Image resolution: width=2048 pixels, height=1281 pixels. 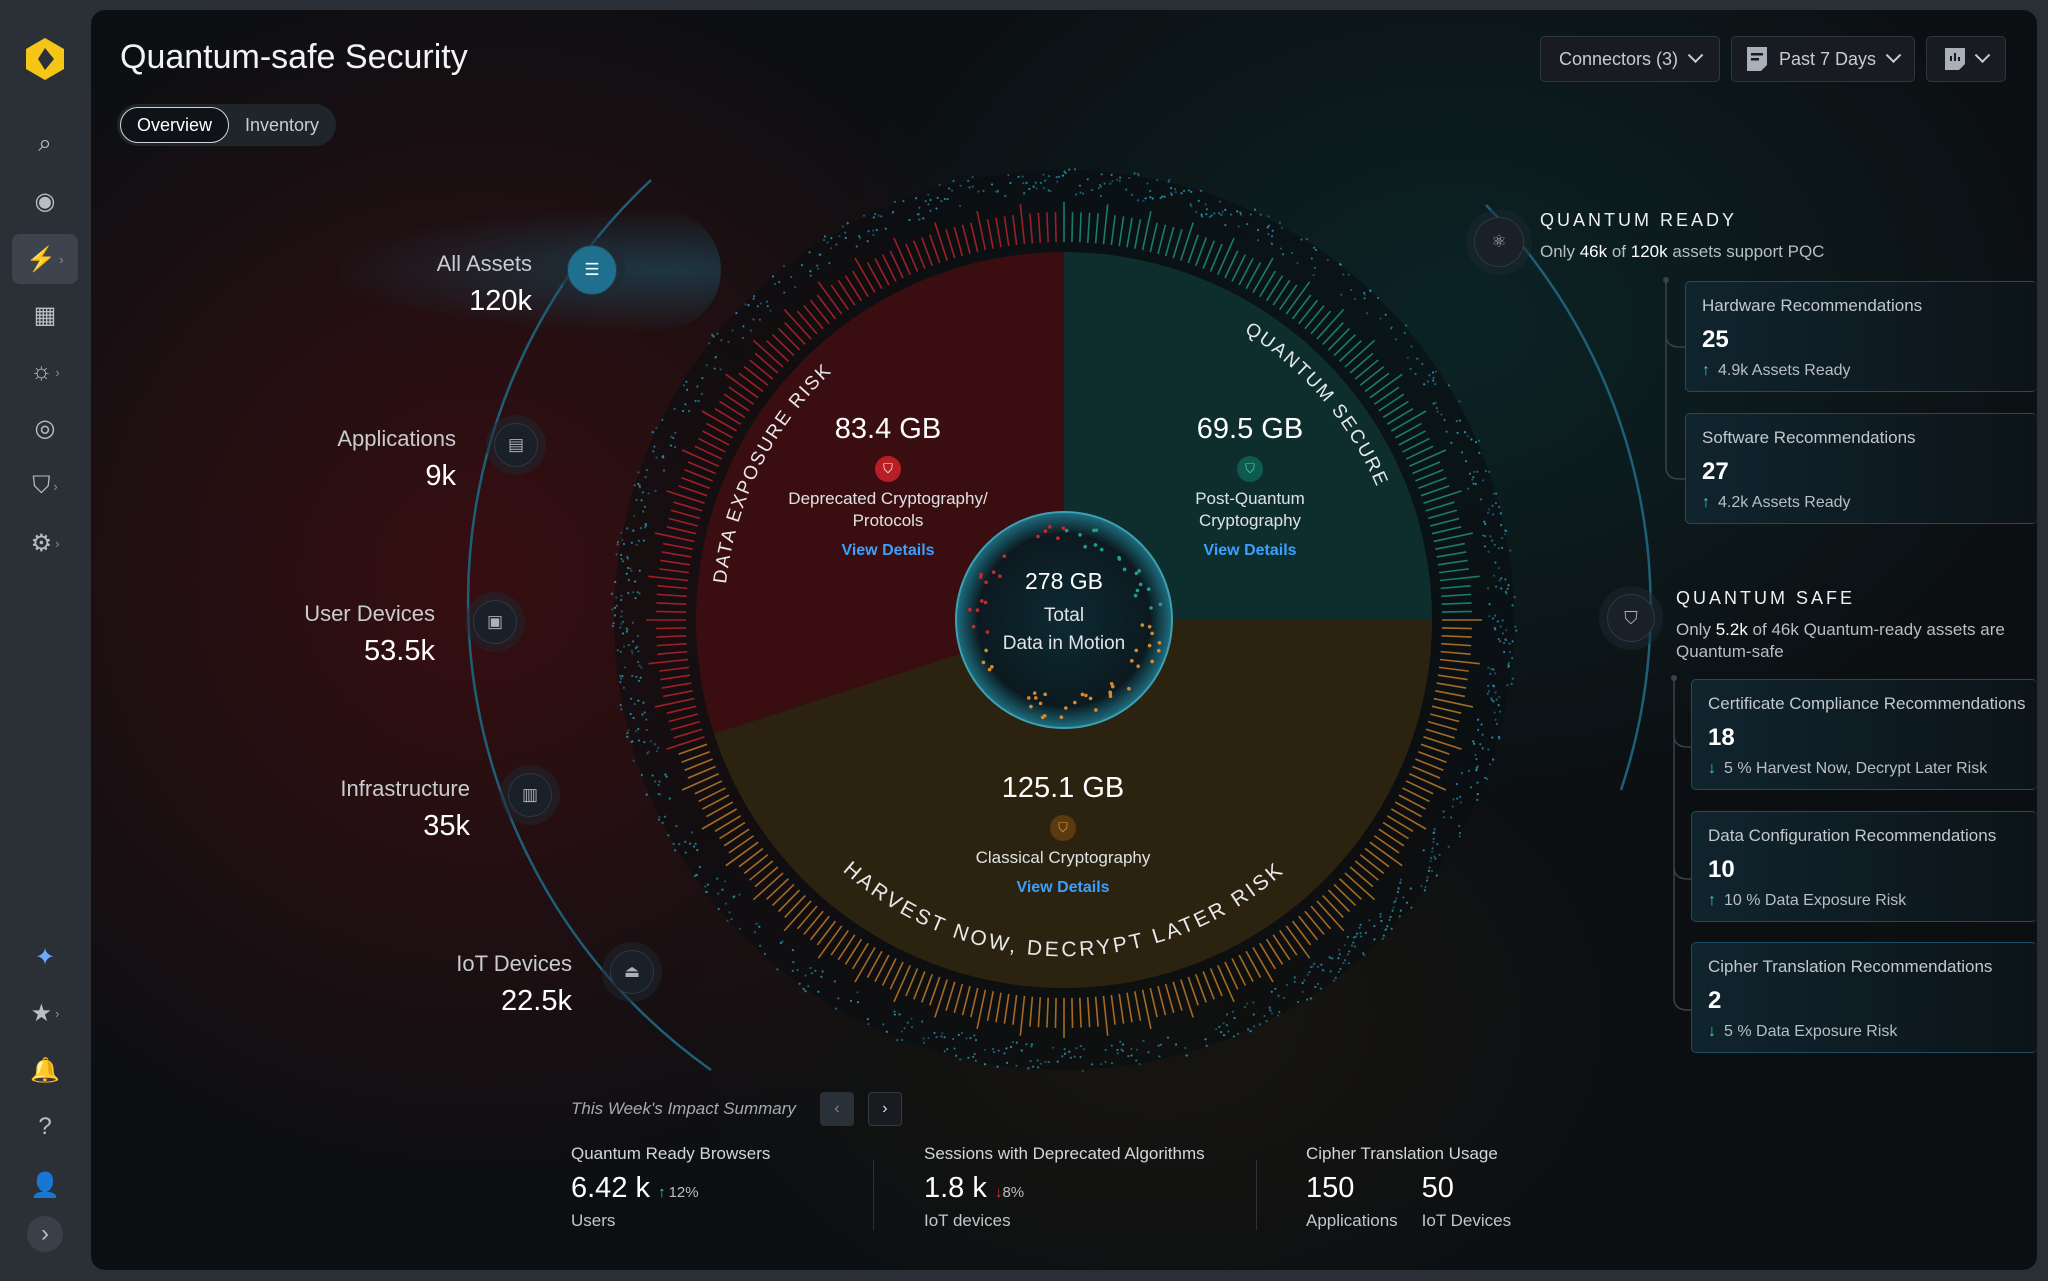 What do you see at coordinates (382, 284) in the screenshot?
I see `asset-all-assets: All Assets 120k` at bounding box center [382, 284].